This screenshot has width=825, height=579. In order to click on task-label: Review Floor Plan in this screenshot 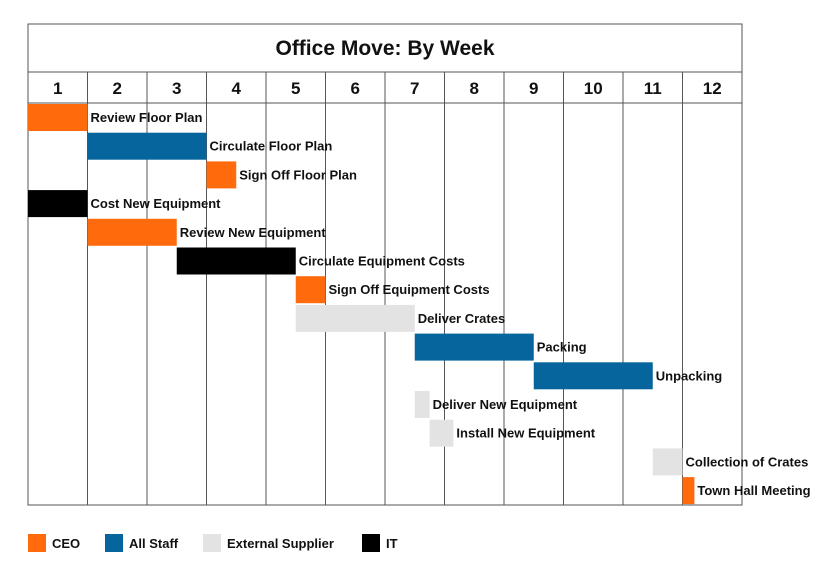, I will do `click(147, 117)`.